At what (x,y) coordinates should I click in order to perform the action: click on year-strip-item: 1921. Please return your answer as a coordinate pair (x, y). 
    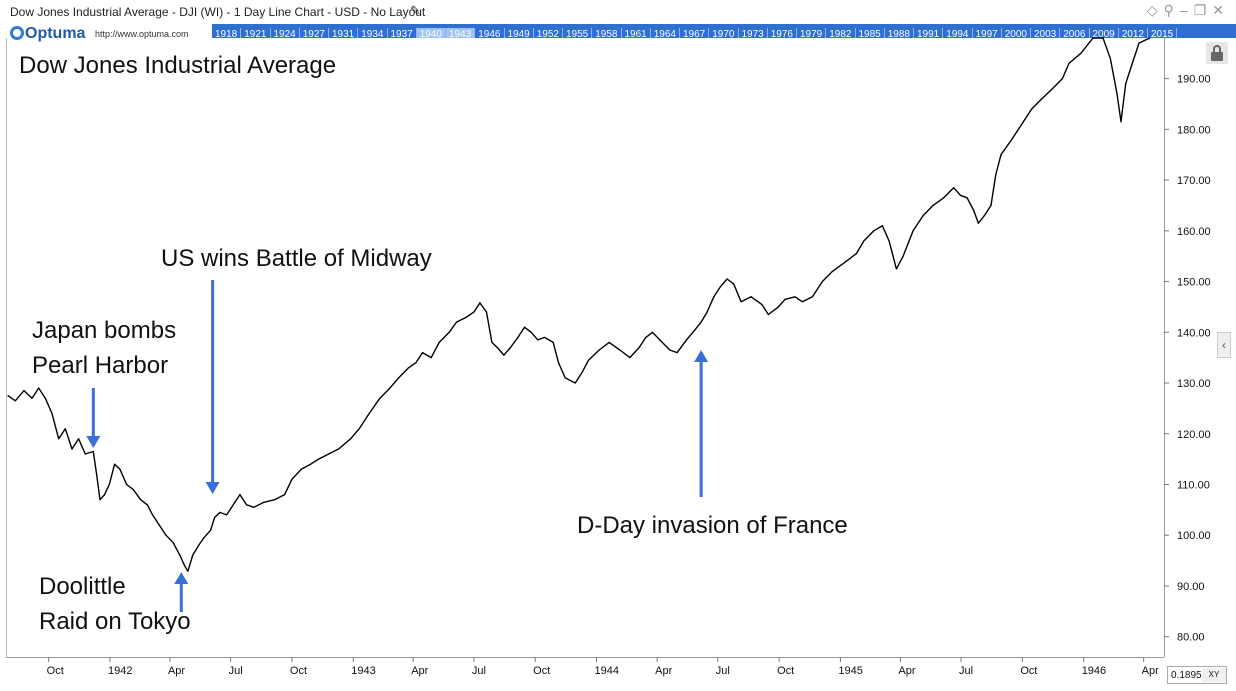
    Looking at the image, I should click on (256, 33).